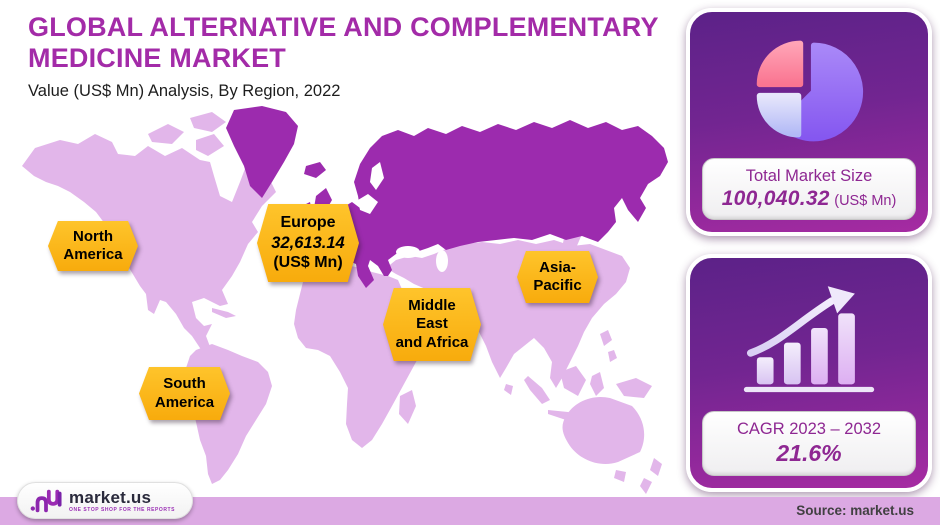  Describe the element at coordinates (224, 313) in the screenshot. I see `map-caribbean` at that location.